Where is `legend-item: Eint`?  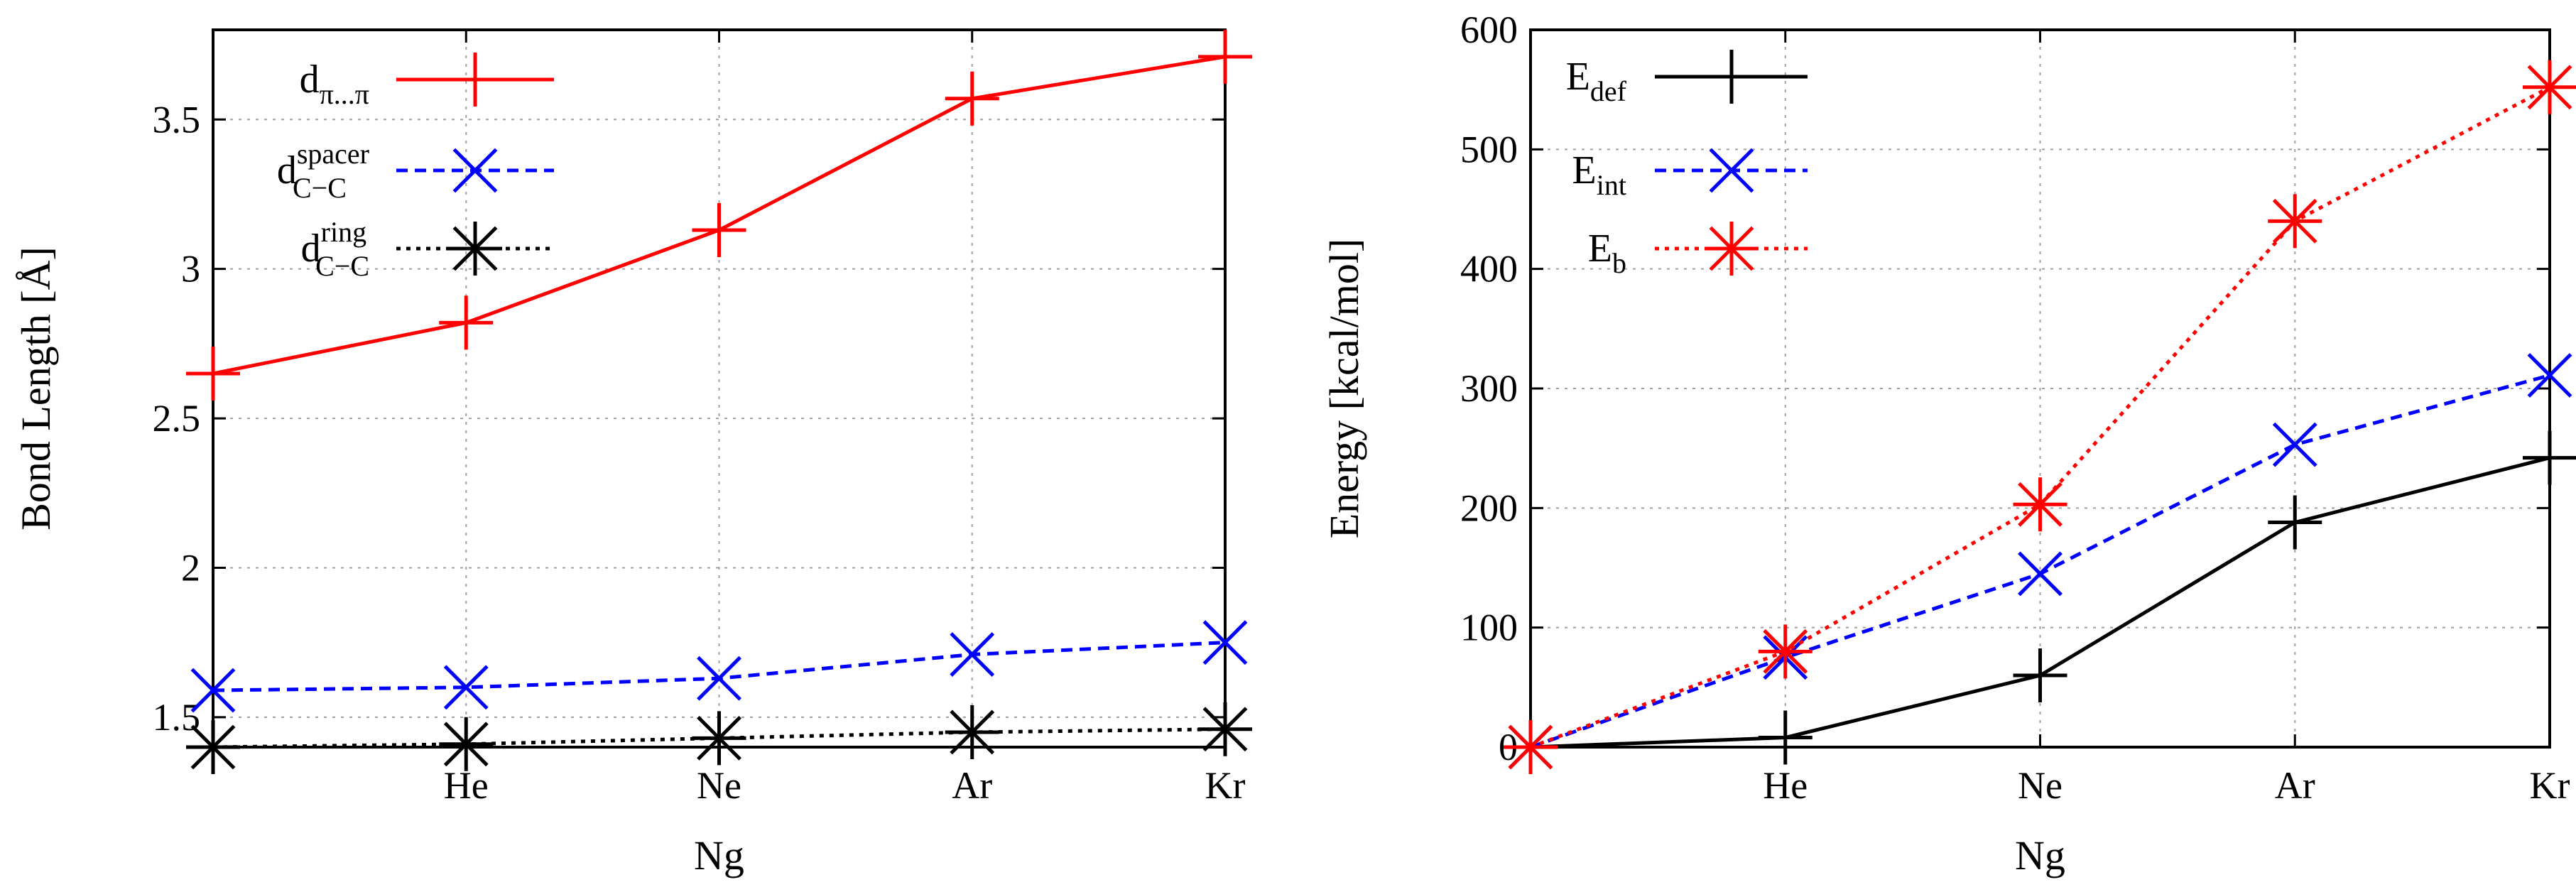
legend-item: Eint is located at coordinates (1690, 174).